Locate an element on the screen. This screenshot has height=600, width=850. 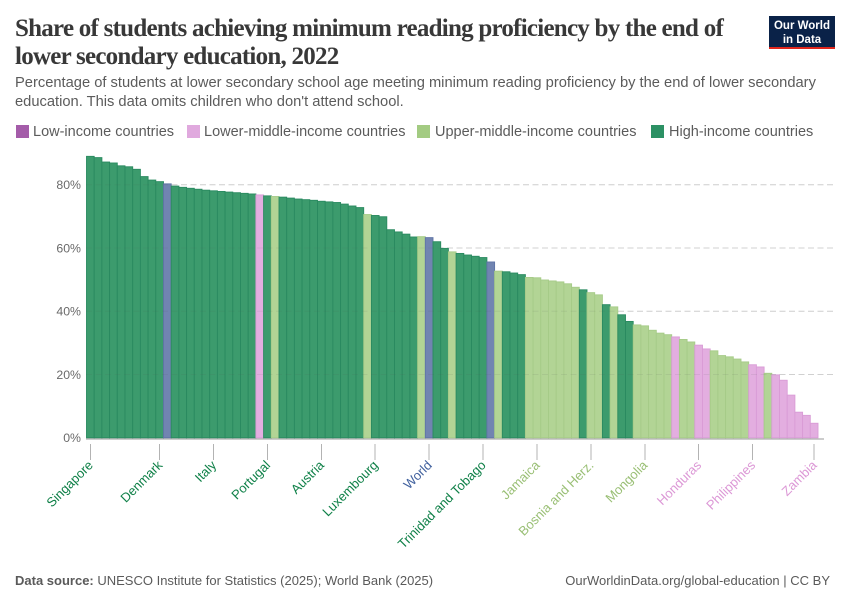
svg-text: 20% is located at coordinates (68, 375).